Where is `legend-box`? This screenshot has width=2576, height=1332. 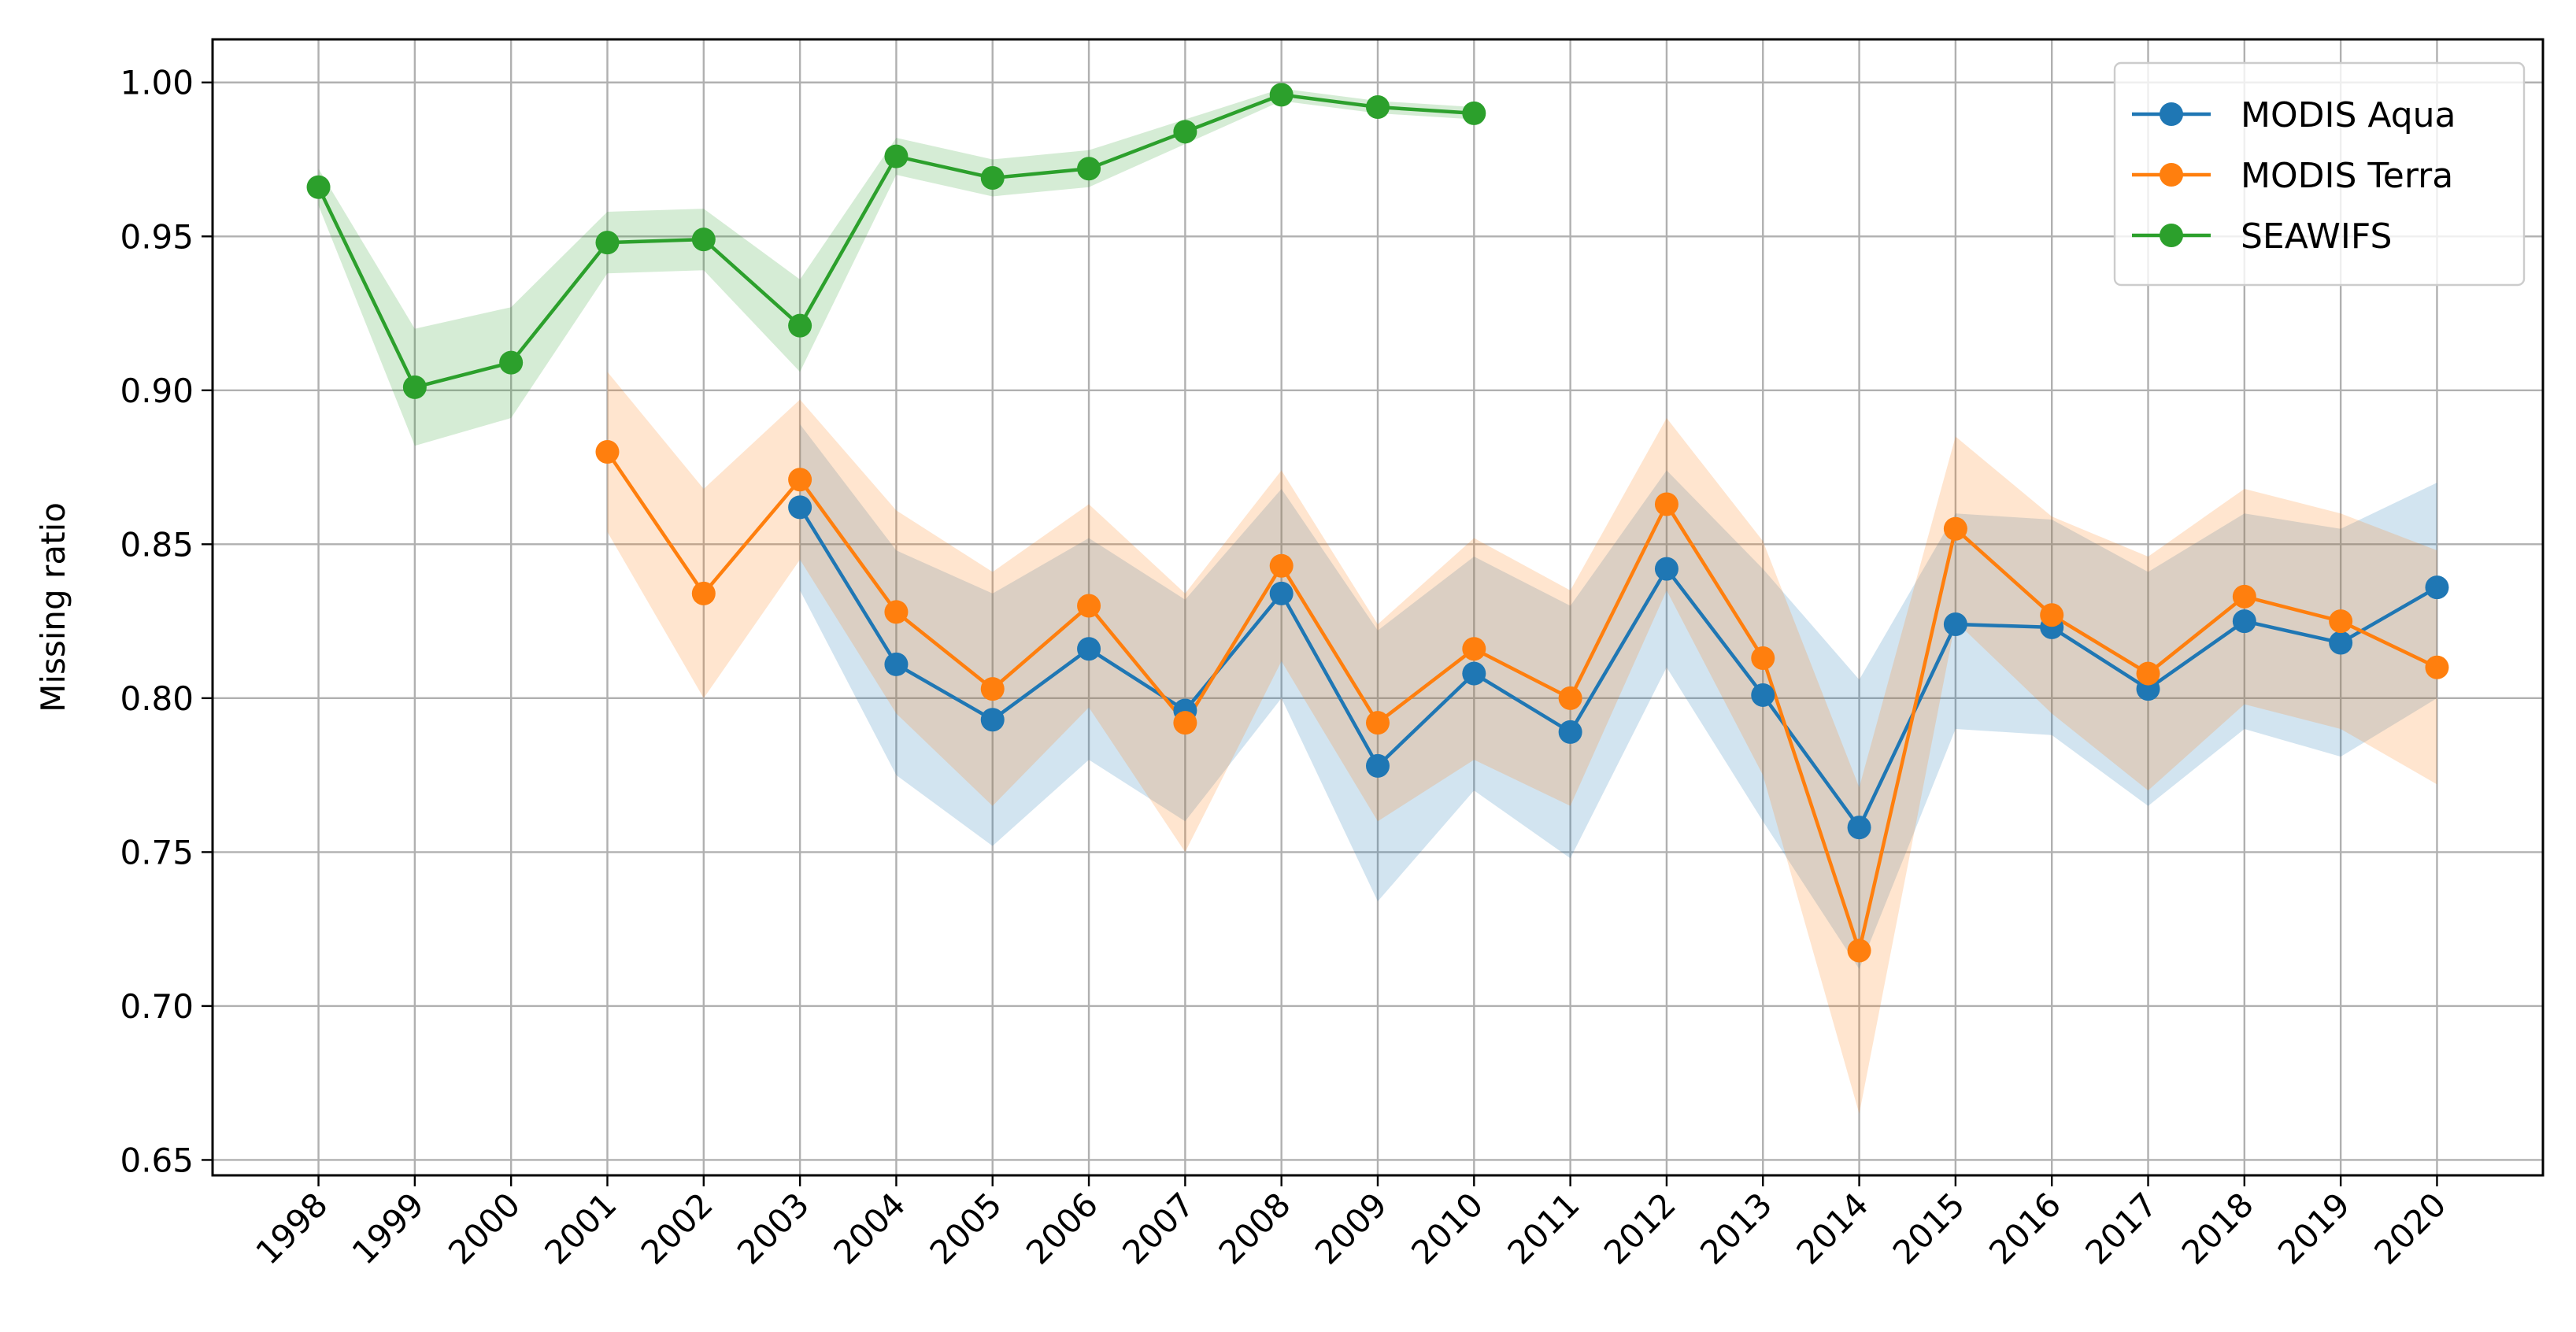 legend-box is located at coordinates (2319, 174).